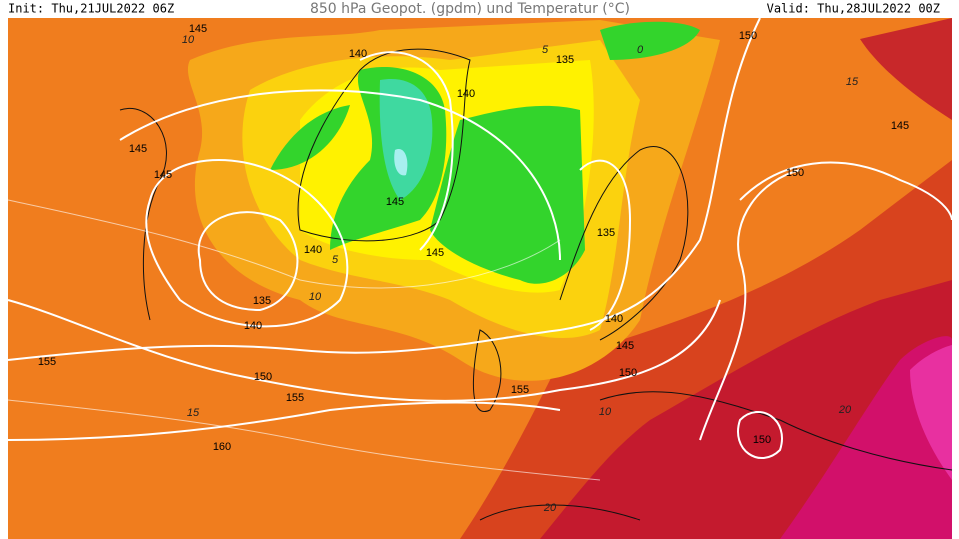 This screenshot has height=539, width=959. I want to click on geopotential-label: 160, so click(222, 447).